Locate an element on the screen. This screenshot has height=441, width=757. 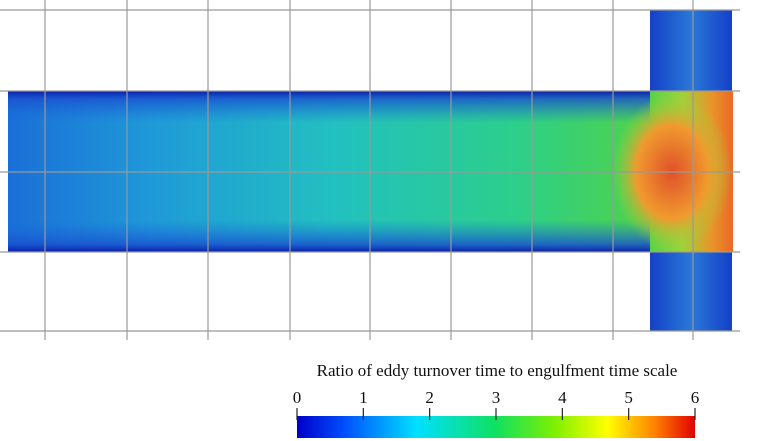
tick-label: 0 is located at coordinates (297, 397).